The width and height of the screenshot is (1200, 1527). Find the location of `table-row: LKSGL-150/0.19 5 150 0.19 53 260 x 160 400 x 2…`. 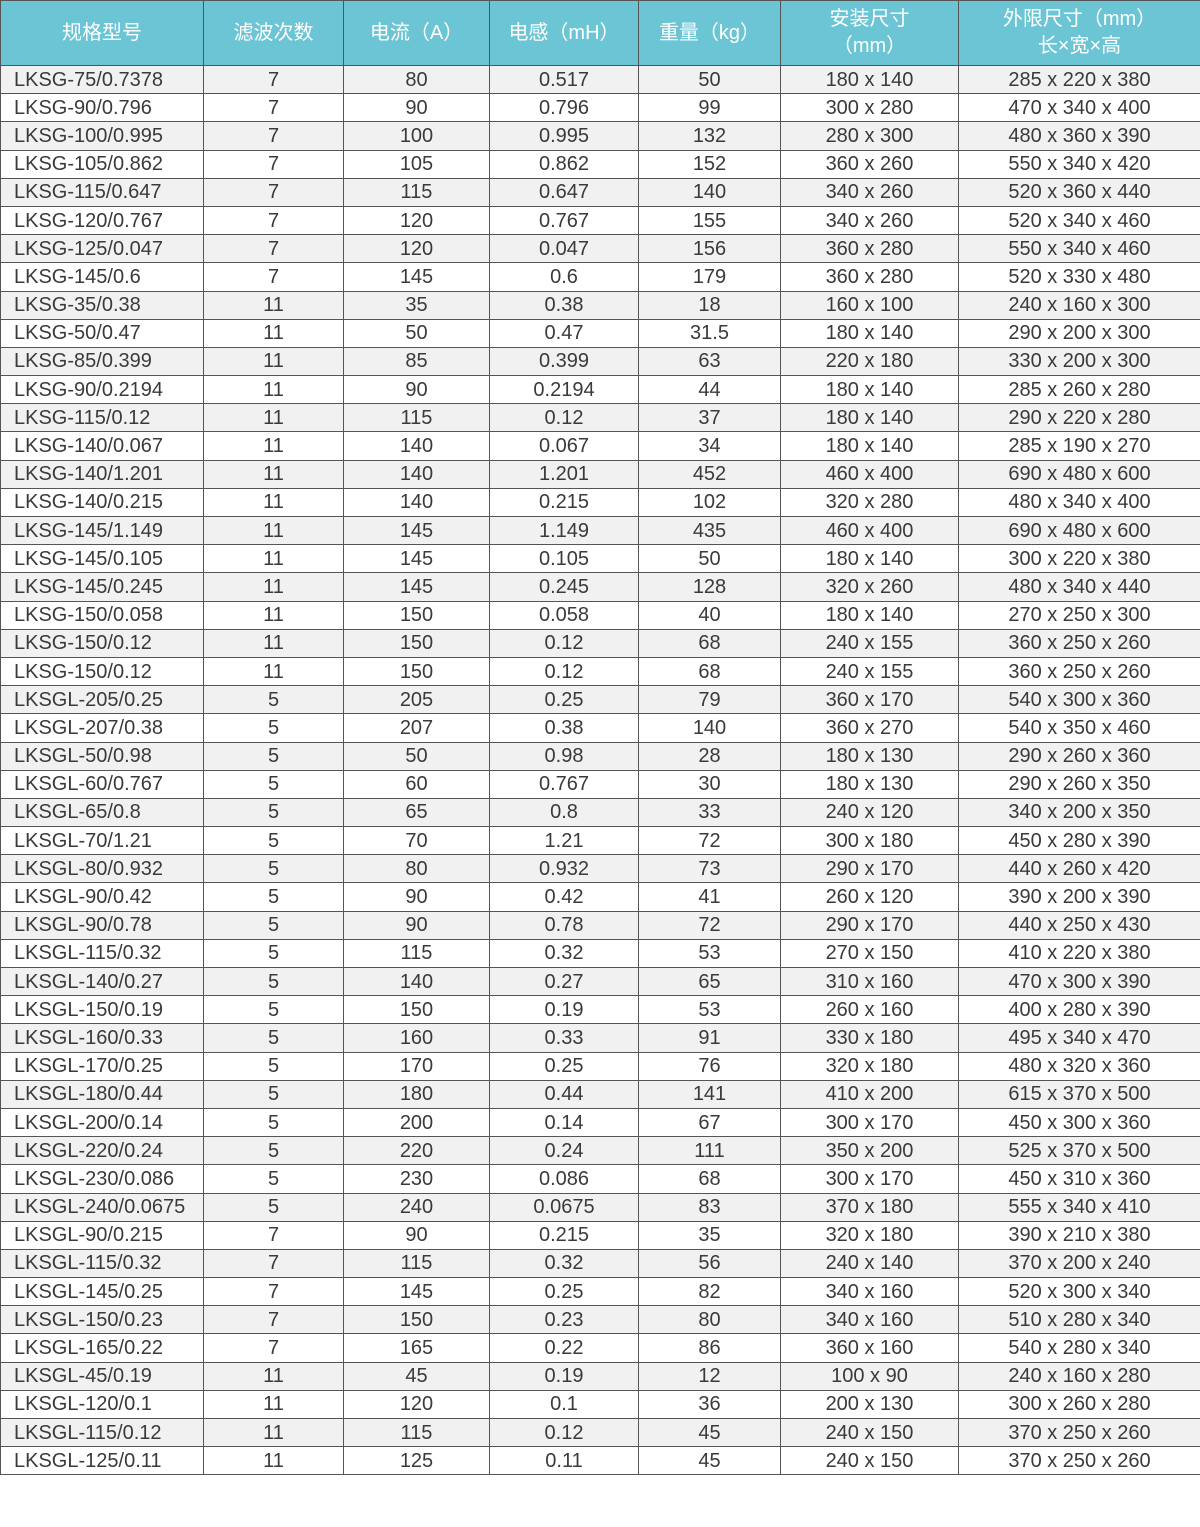

table-row: LKSGL-150/0.19 5 150 0.19 53 260 x 160 400 x 2… is located at coordinates (600, 1010).